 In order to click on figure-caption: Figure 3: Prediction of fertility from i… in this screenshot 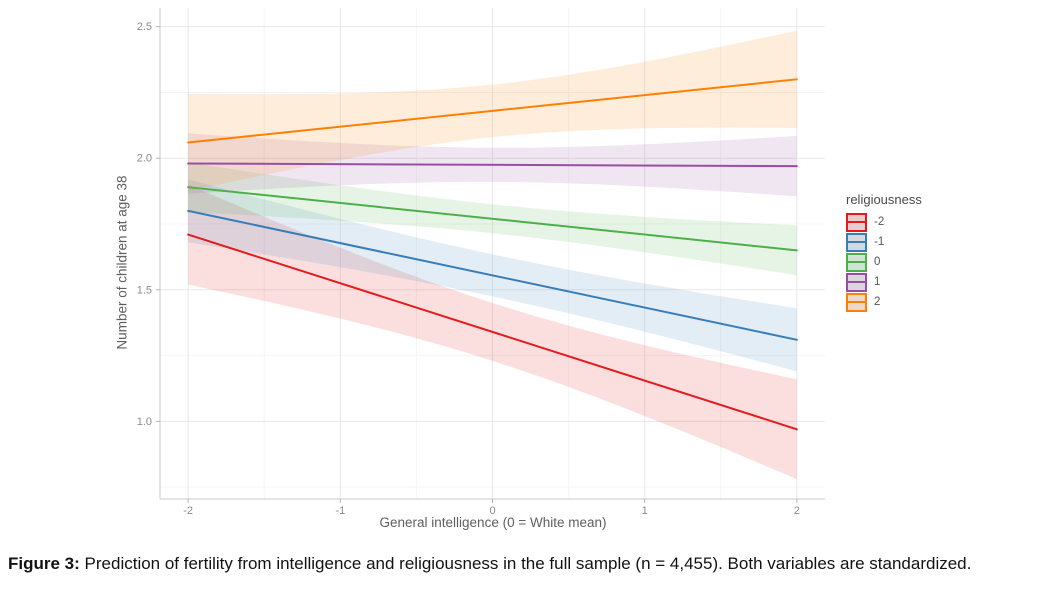, I will do `click(528, 564)`.